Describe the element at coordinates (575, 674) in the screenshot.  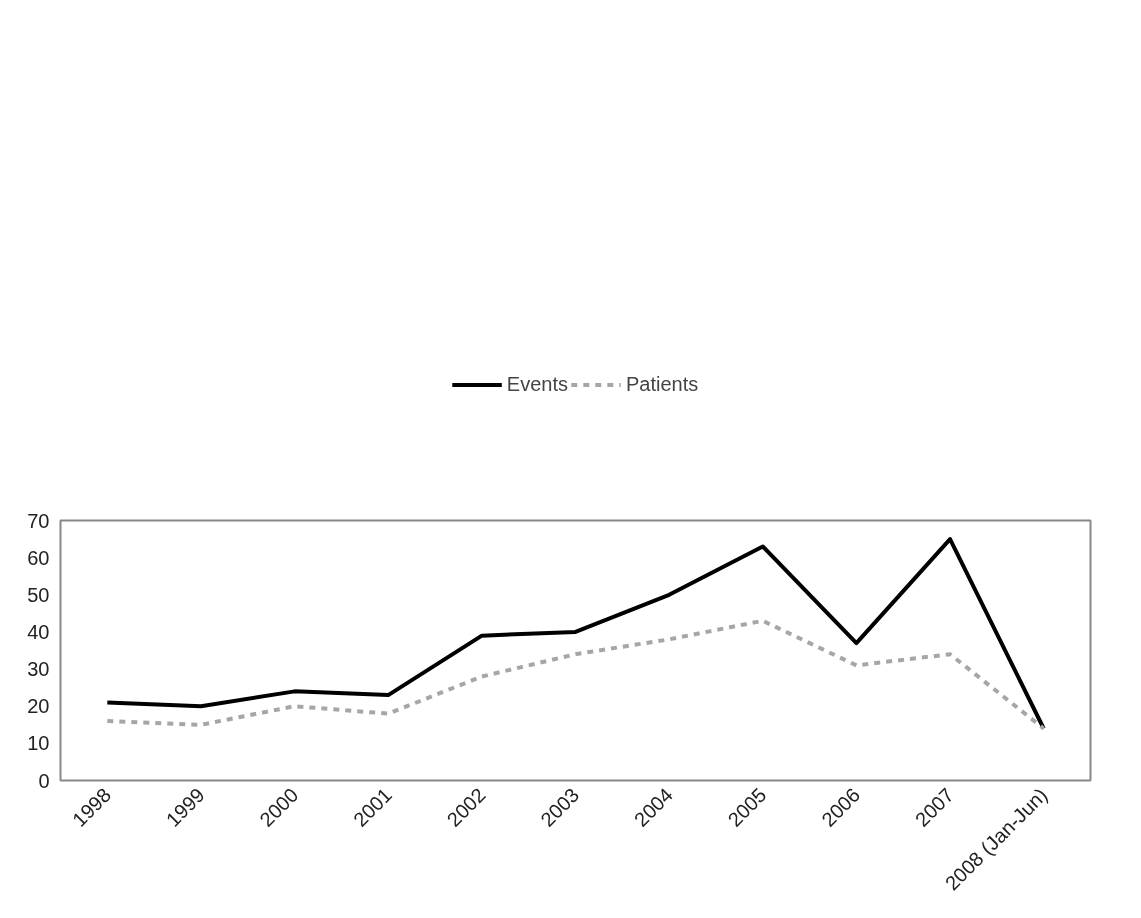
I see `line-series` at that location.